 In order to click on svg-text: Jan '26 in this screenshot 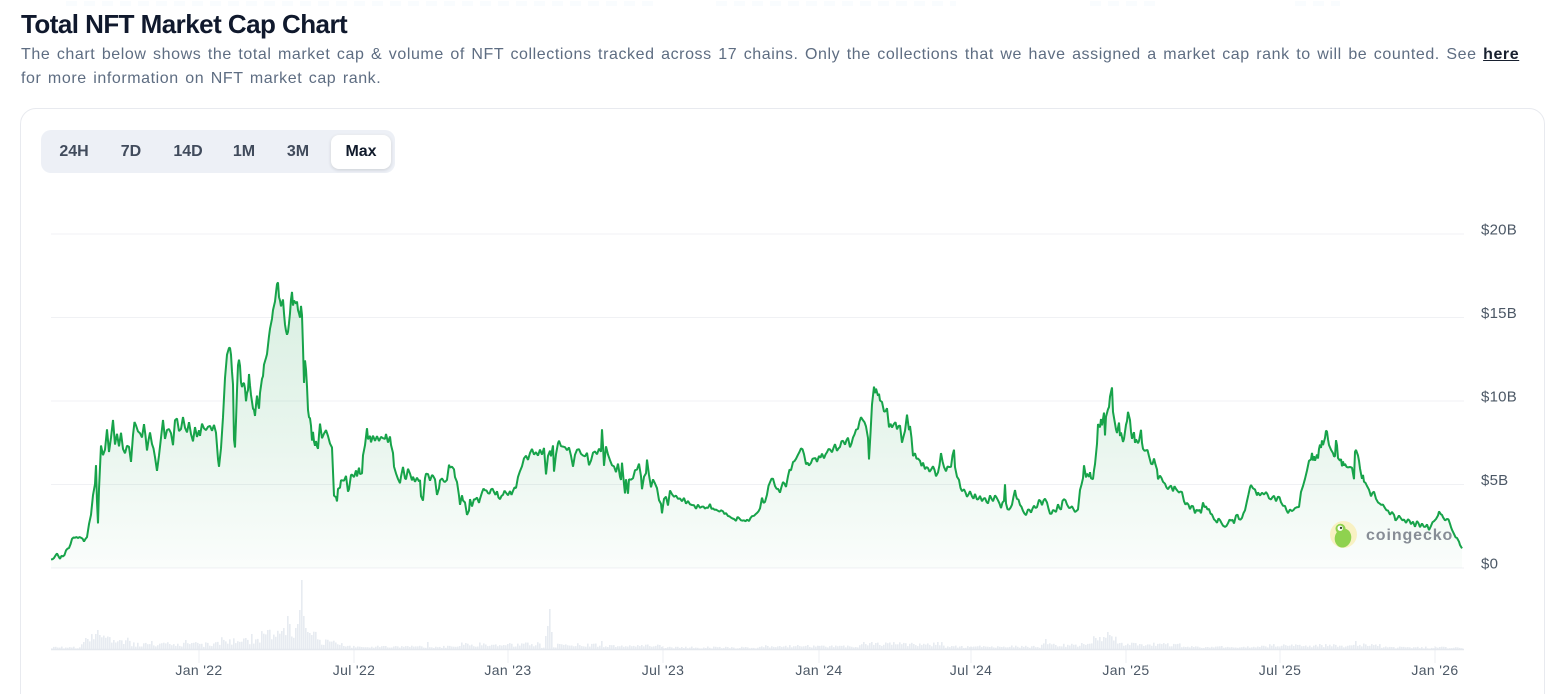, I will do `click(1434, 670)`.